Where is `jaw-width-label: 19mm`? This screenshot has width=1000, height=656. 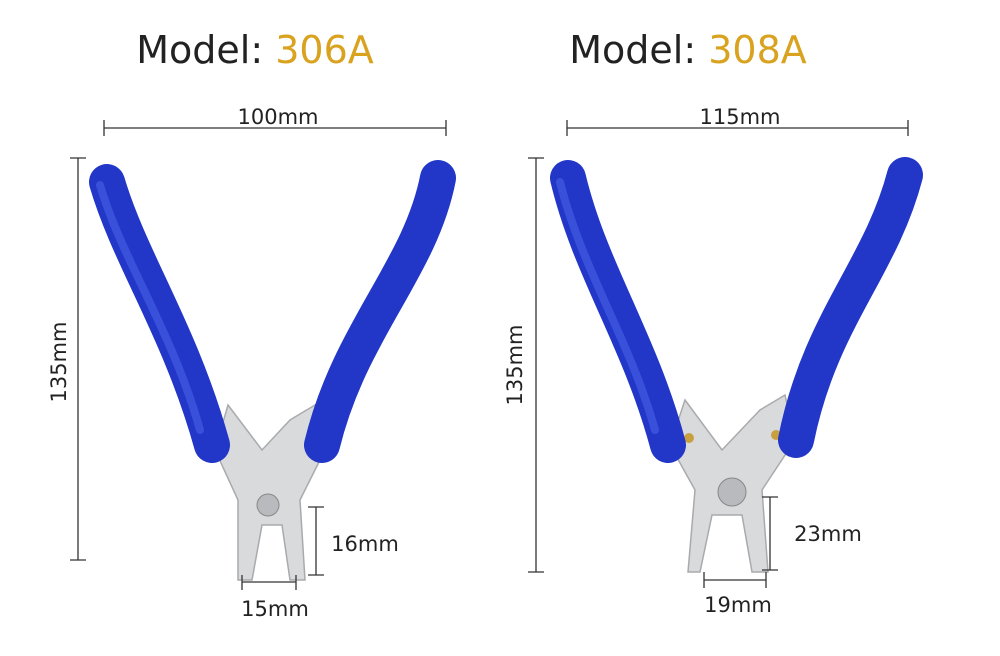
jaw-width-label: 19mm is located at coordinates (738, 605).